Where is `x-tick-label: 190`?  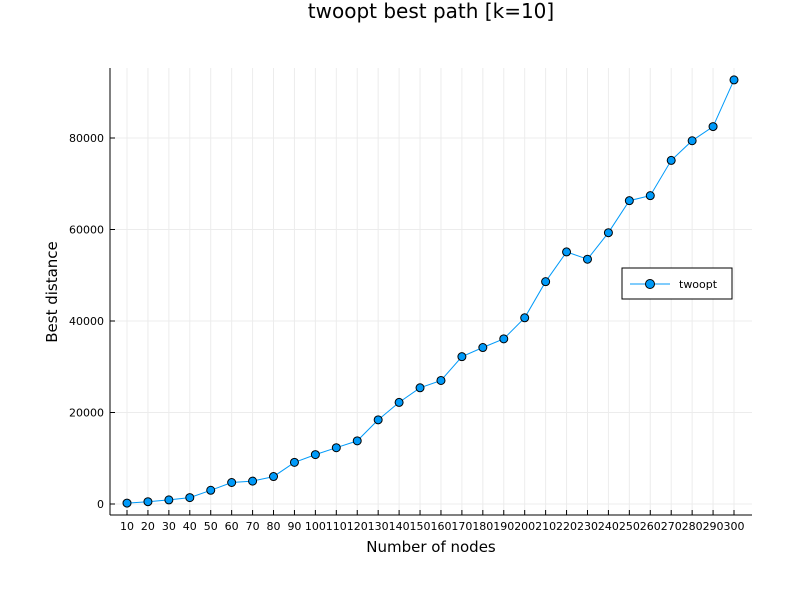 x-tick-label: 190 is located at coordinates (503, 526).